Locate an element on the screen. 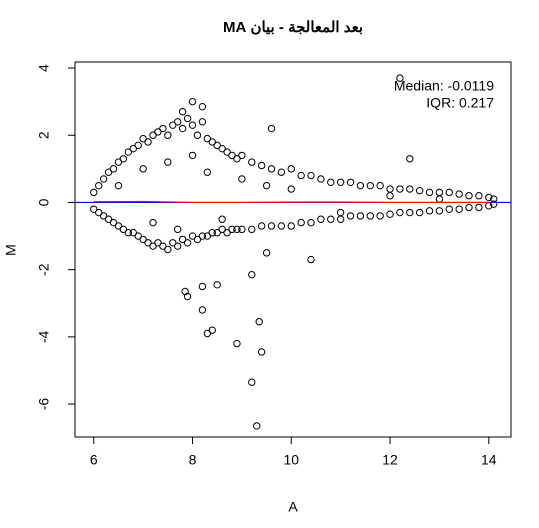  y-tick-label: -4 is located at coordinates (44, 336).